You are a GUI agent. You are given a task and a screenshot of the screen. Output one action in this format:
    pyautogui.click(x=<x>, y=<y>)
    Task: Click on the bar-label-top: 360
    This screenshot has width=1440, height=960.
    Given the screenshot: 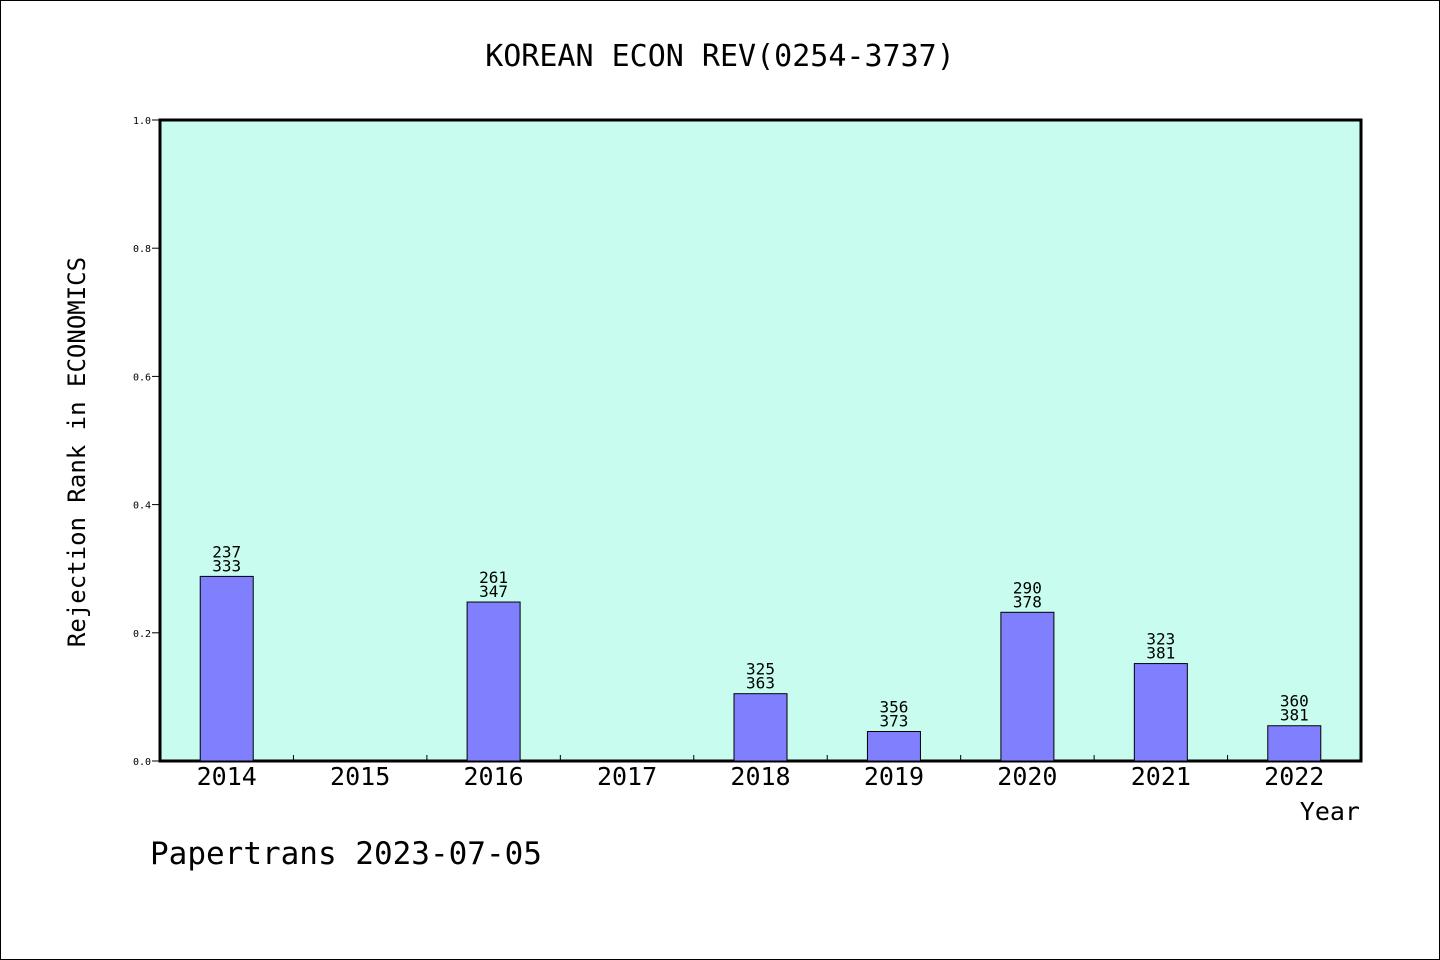 What is the action you would take?
    pyautogui.click(x=1294, y=701)
    